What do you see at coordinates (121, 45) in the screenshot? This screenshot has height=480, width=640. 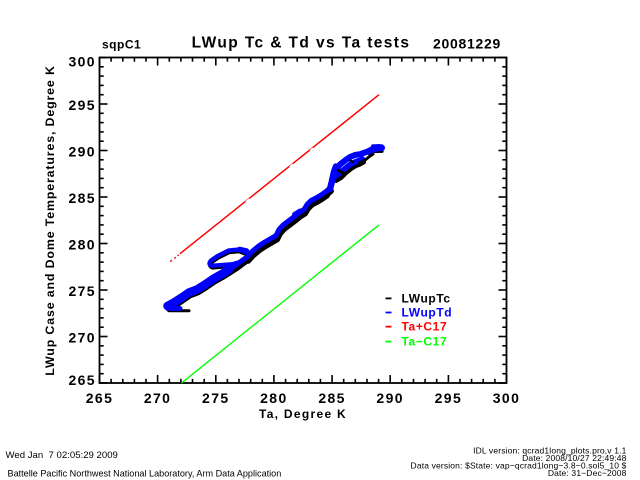 I see `svg-text: sqpC1` at bounding box center [121, 45].